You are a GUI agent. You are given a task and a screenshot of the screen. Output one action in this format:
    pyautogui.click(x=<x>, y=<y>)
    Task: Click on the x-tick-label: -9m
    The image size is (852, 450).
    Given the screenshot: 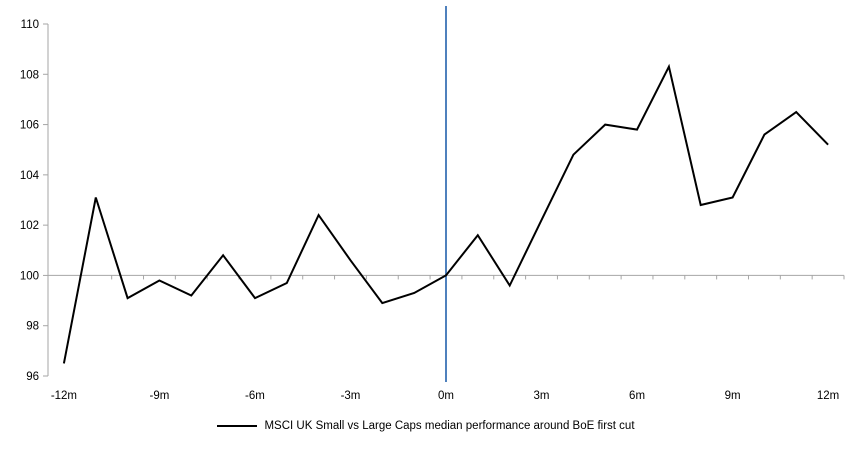 What is the action you would take?
    pyautogui.click(x=160, y=396)
    